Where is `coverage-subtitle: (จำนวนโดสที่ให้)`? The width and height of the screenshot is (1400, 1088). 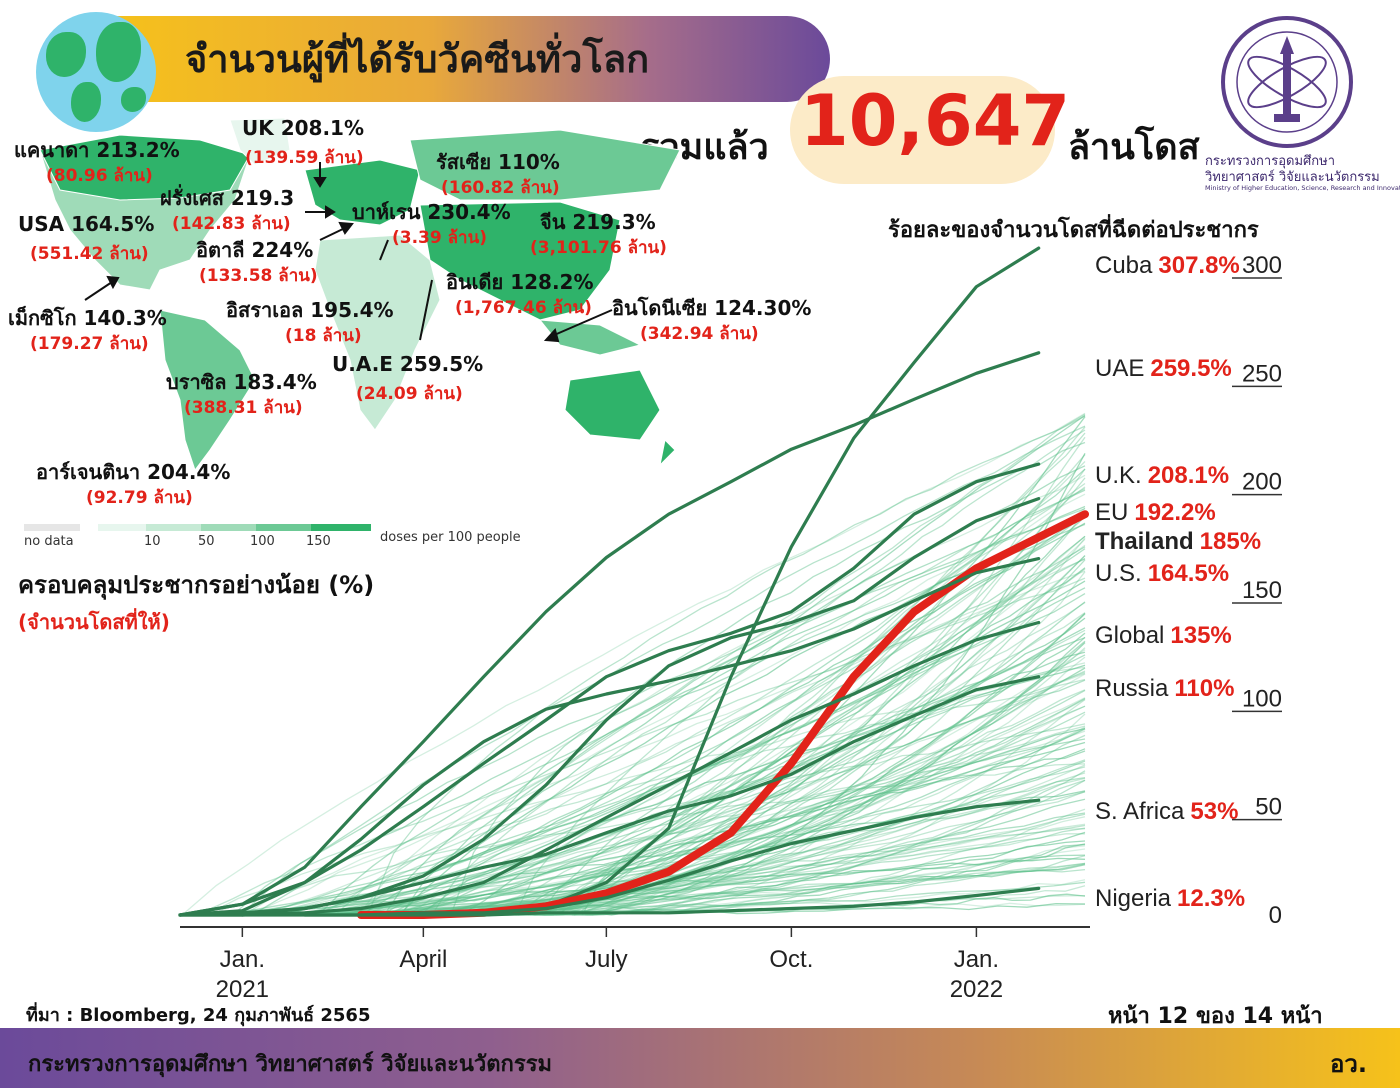
coverage-subtitle: (จำนวนโดสที่ให้) is located at coordinates (94, 622).